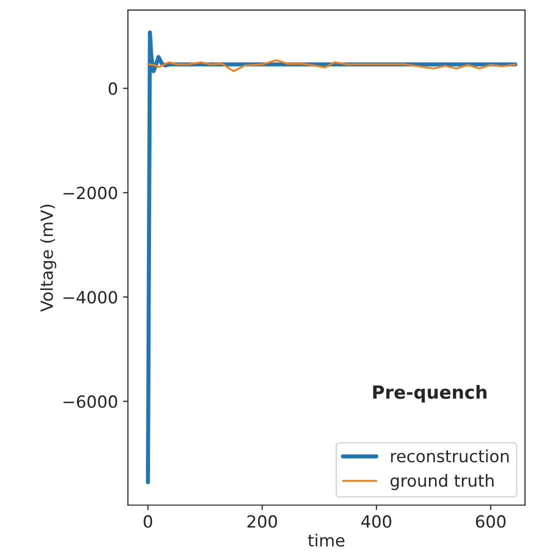  Describe the element at coordinates (491, 521) in the screenshot. I see `x-tick-label: 600` at that location.